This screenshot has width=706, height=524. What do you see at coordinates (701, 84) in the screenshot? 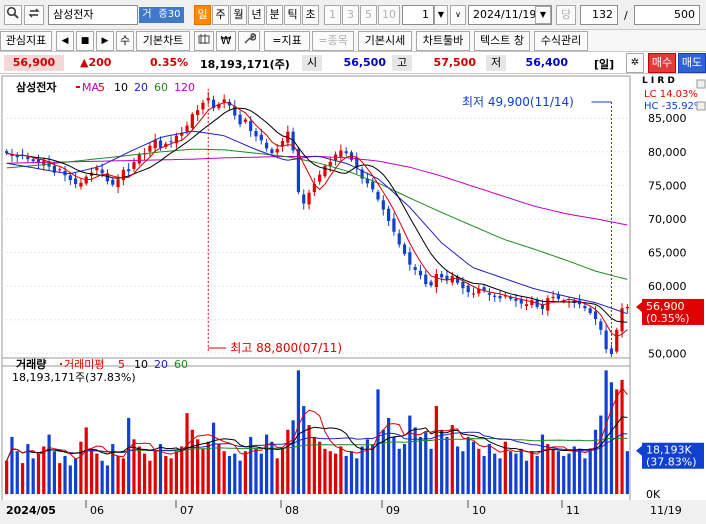
I see `axis-up-icon` at bounding box center [701, 84].